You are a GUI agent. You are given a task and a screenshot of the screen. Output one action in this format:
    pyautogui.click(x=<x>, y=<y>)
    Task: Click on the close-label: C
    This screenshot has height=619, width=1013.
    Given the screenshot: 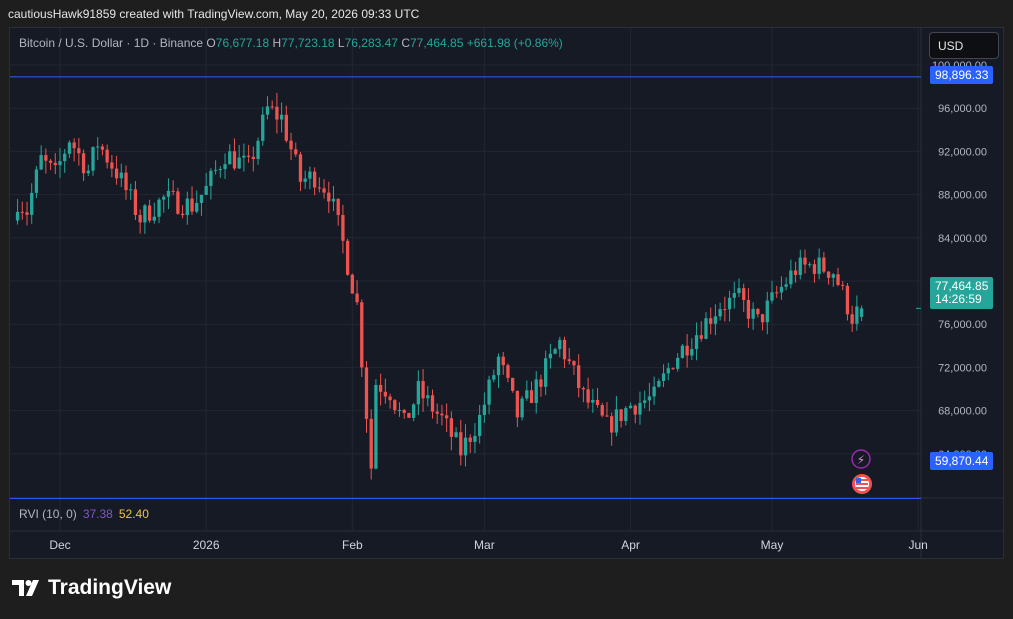 What is the action you would take?
    pyautogui.click(x=405, y=43)
    